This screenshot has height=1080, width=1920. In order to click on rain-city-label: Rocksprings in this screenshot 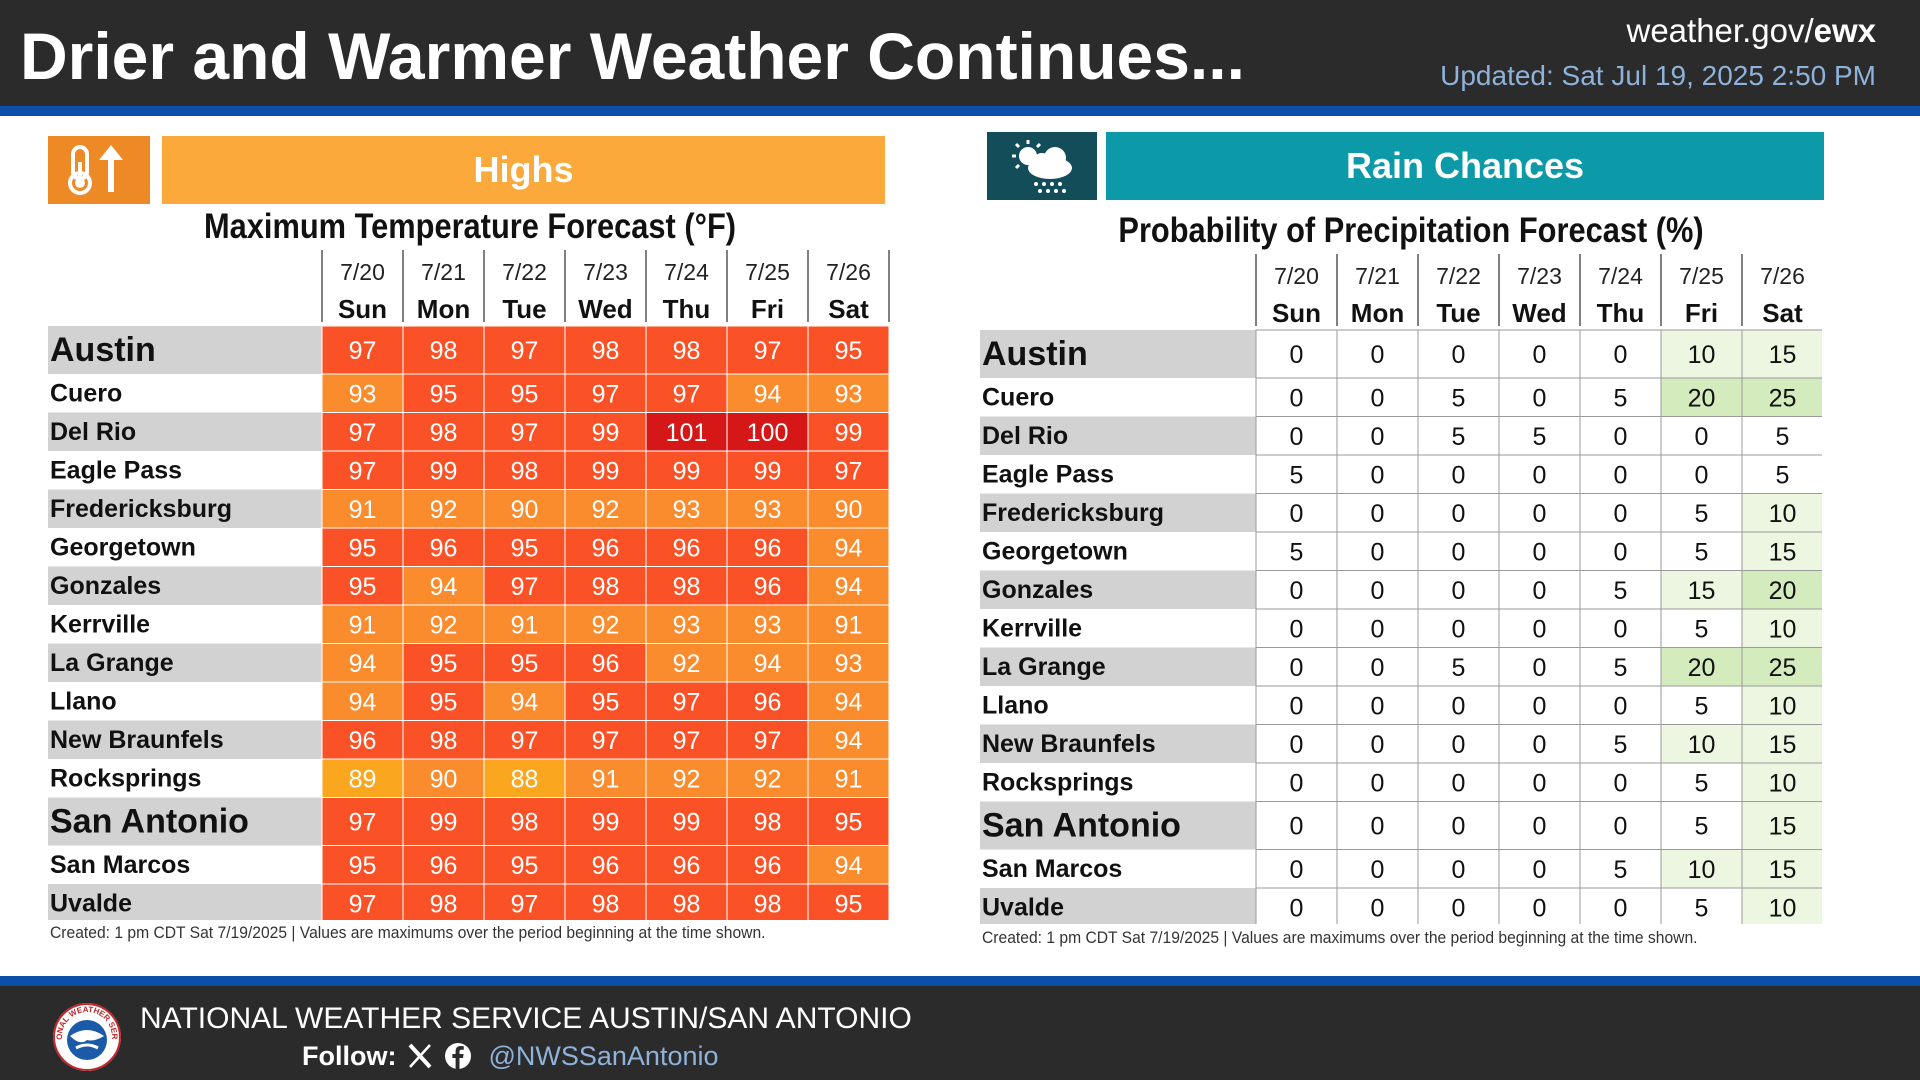, I will do `click(1057, 782)`.